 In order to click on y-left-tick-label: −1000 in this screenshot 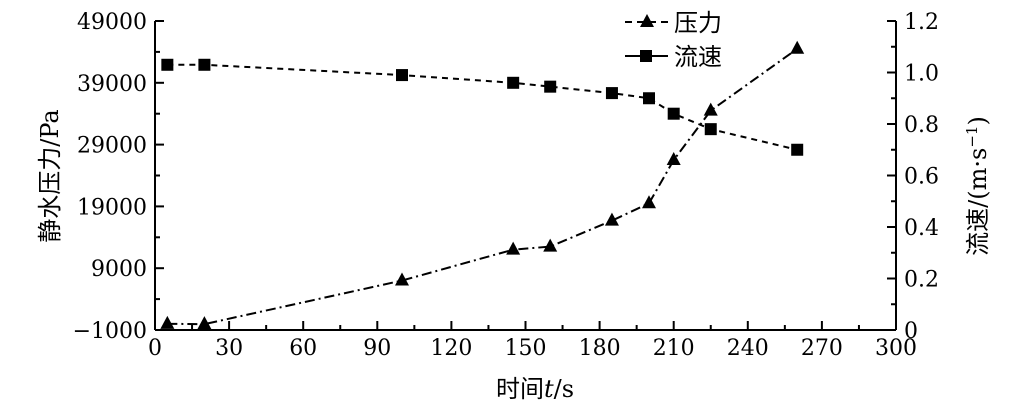, I will do `click(110, 331)`.